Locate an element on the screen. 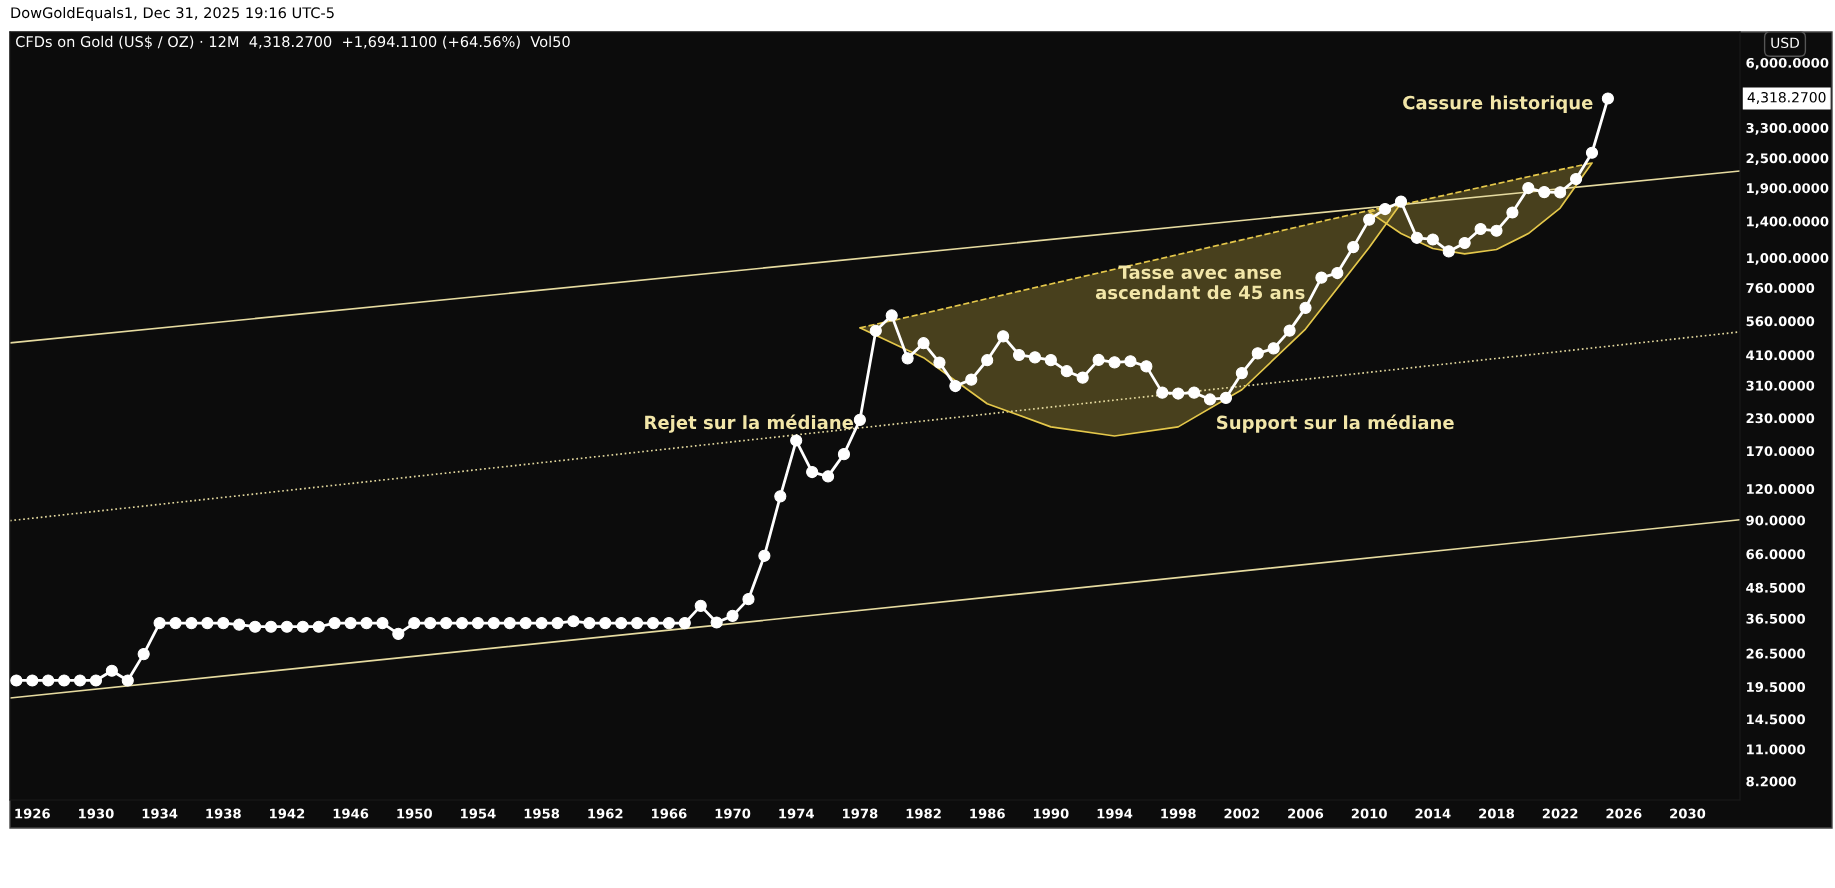 The image size is (1835, 888). y-tick-label: 120.0000 is located at coordinates (1781, 489).